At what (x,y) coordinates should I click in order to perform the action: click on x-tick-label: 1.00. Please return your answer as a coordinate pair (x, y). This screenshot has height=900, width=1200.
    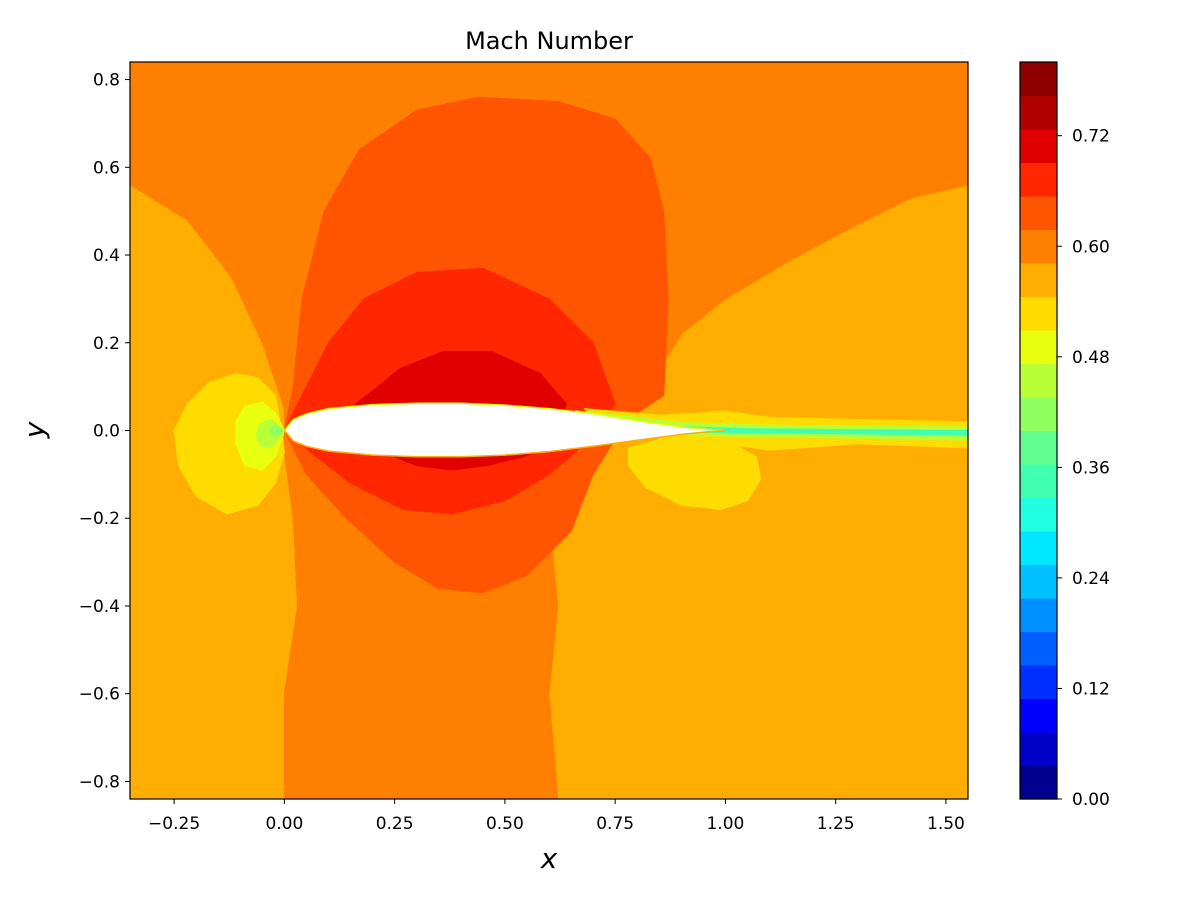
    Looking at the image, I should click on (725, 824).